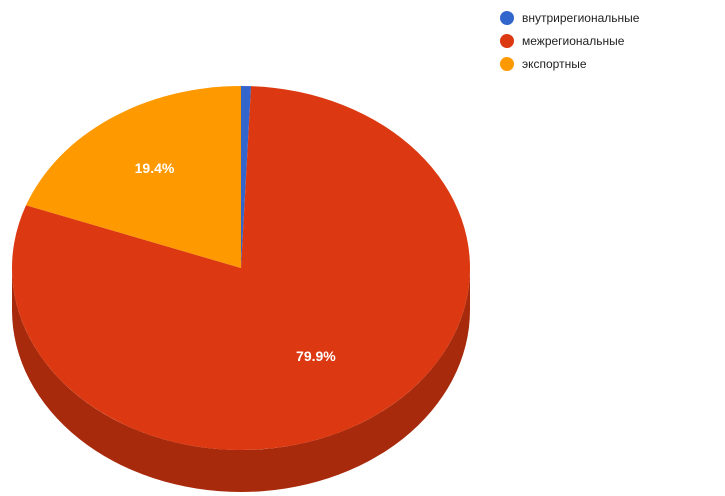  What do you see at coordinates (507, 41) in the screenshot?
I see `legend-swatch-interregional` at bounding box center [507, 41].